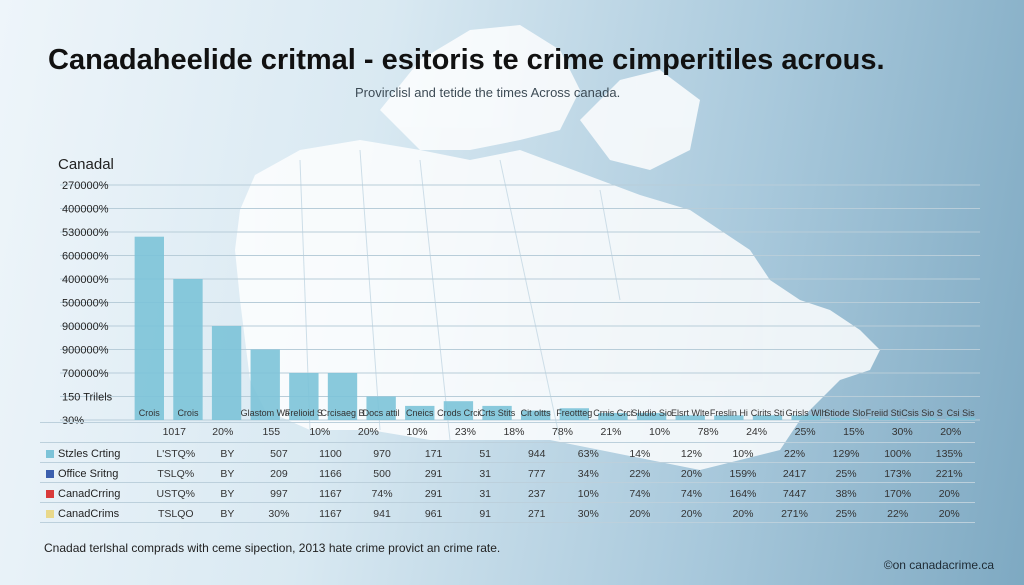 The width and height of the screenshot is (1024, 585). I want to click on y-tick-label: 700000%, so click(85, 374).